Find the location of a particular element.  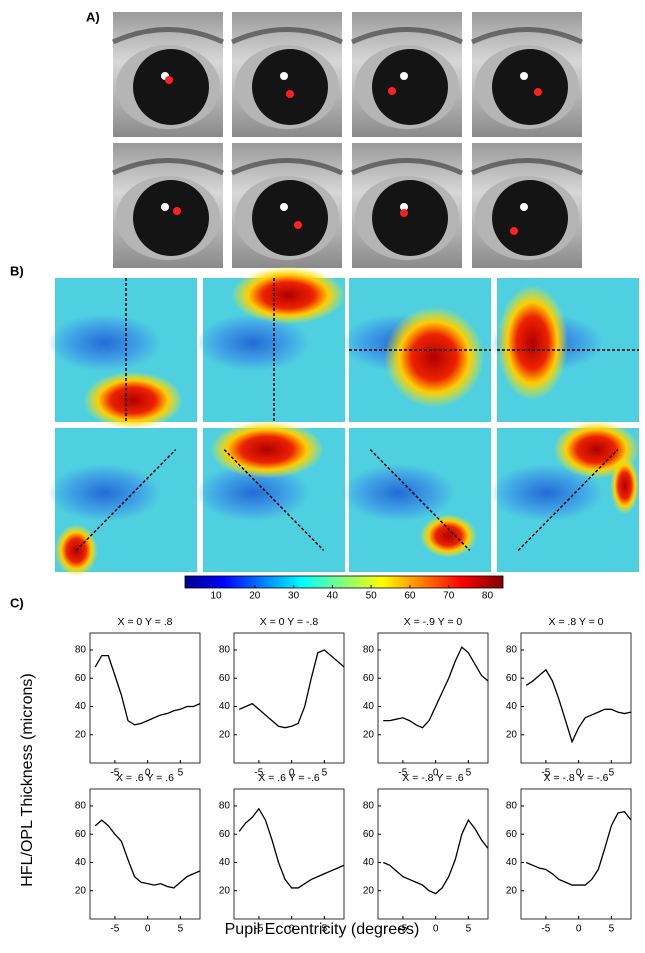

colorbar-tick-label: 10 is located at coordinates (216, 596).